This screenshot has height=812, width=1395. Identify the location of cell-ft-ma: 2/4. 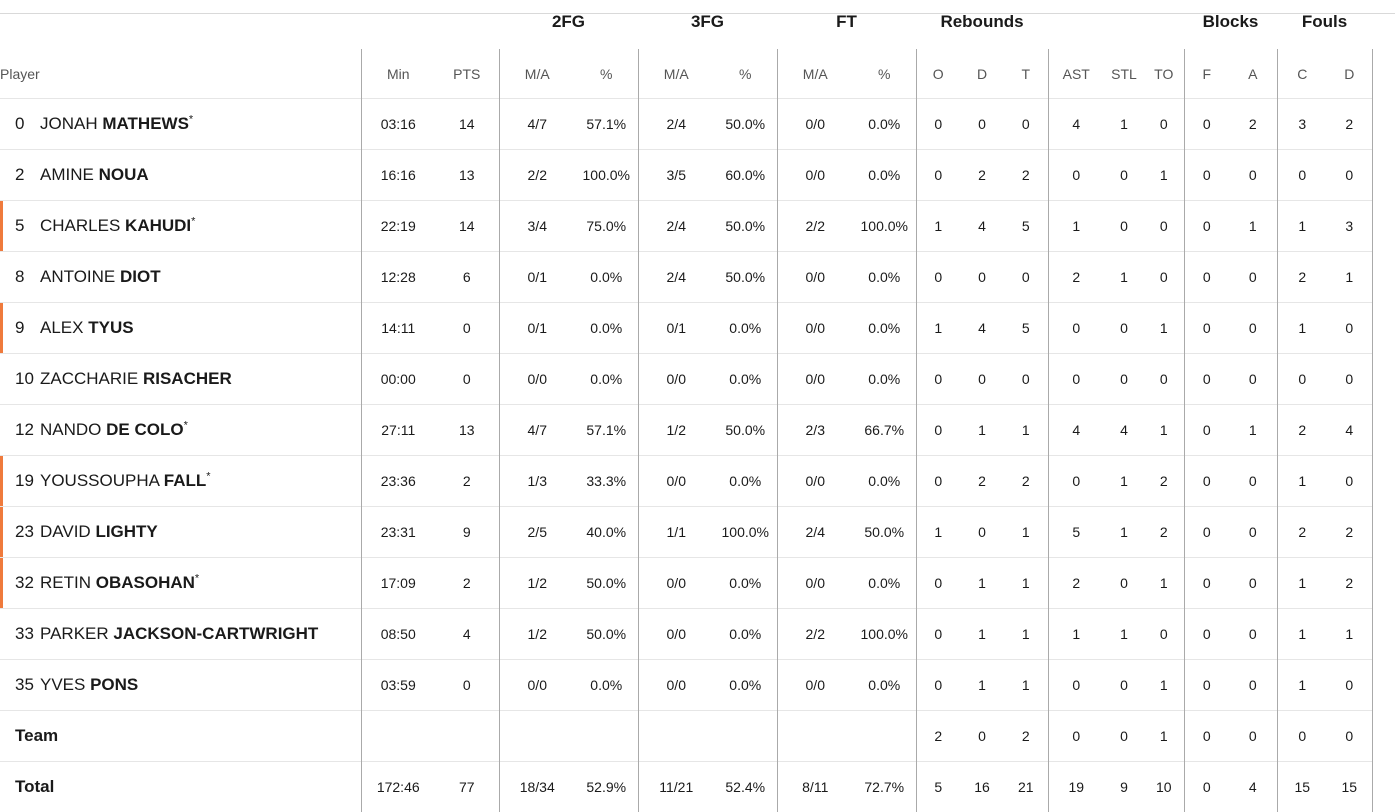
(815, 532).